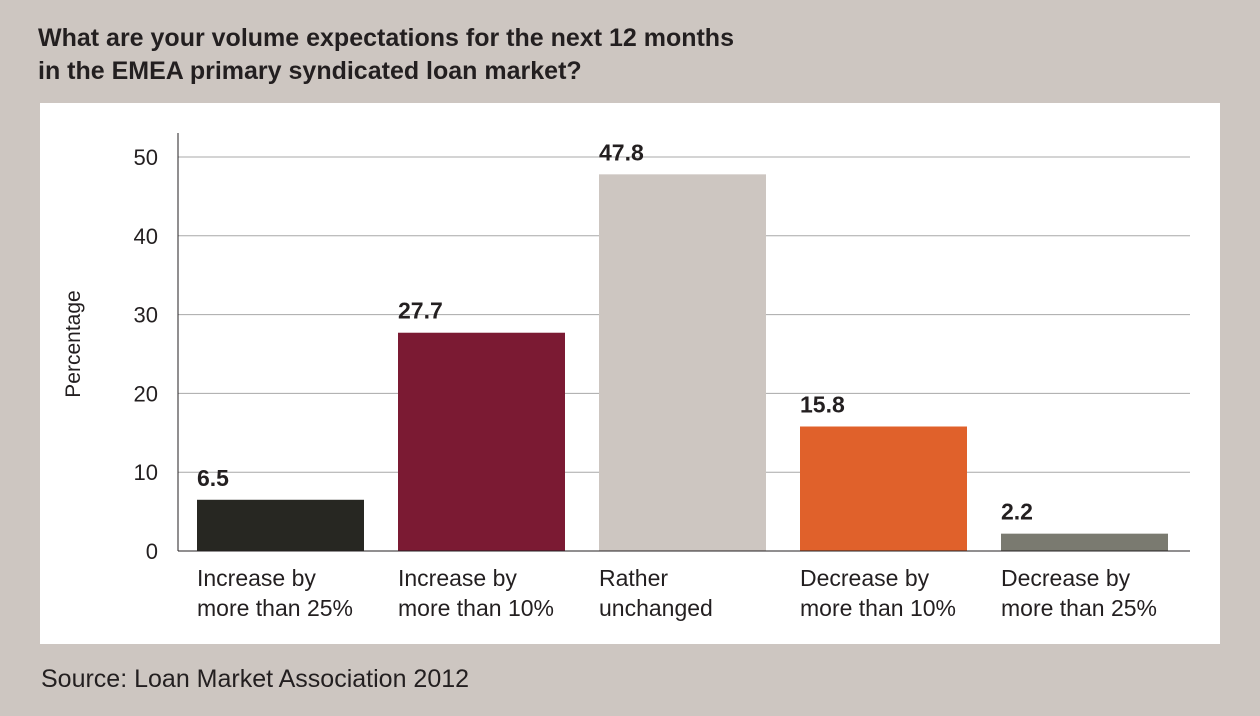 Image resolution: width=1260 pixels, height=716 pixels. Describe the element at coordinates (420, 311) in the screenshot. I see `data-label-2: 27.7` at that location.